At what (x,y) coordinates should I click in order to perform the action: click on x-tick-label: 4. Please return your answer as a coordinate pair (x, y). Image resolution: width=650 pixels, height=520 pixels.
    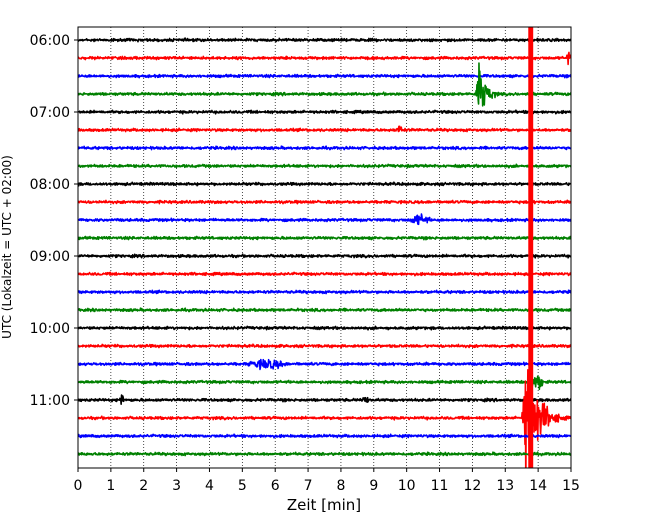
    Looking at the image, I should click on (209, 486).